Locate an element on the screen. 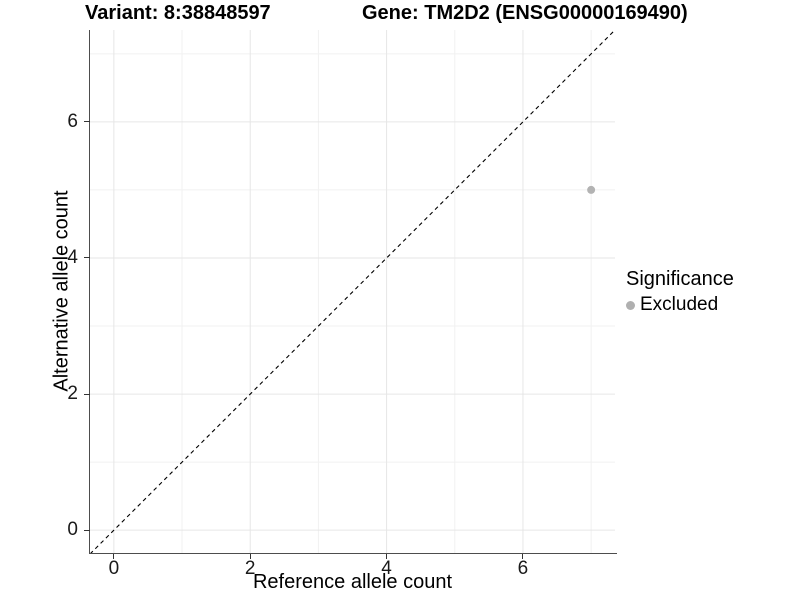 This screenshot has width=800, height=600. legend-title: Significance is located at coordinates (680, 279).